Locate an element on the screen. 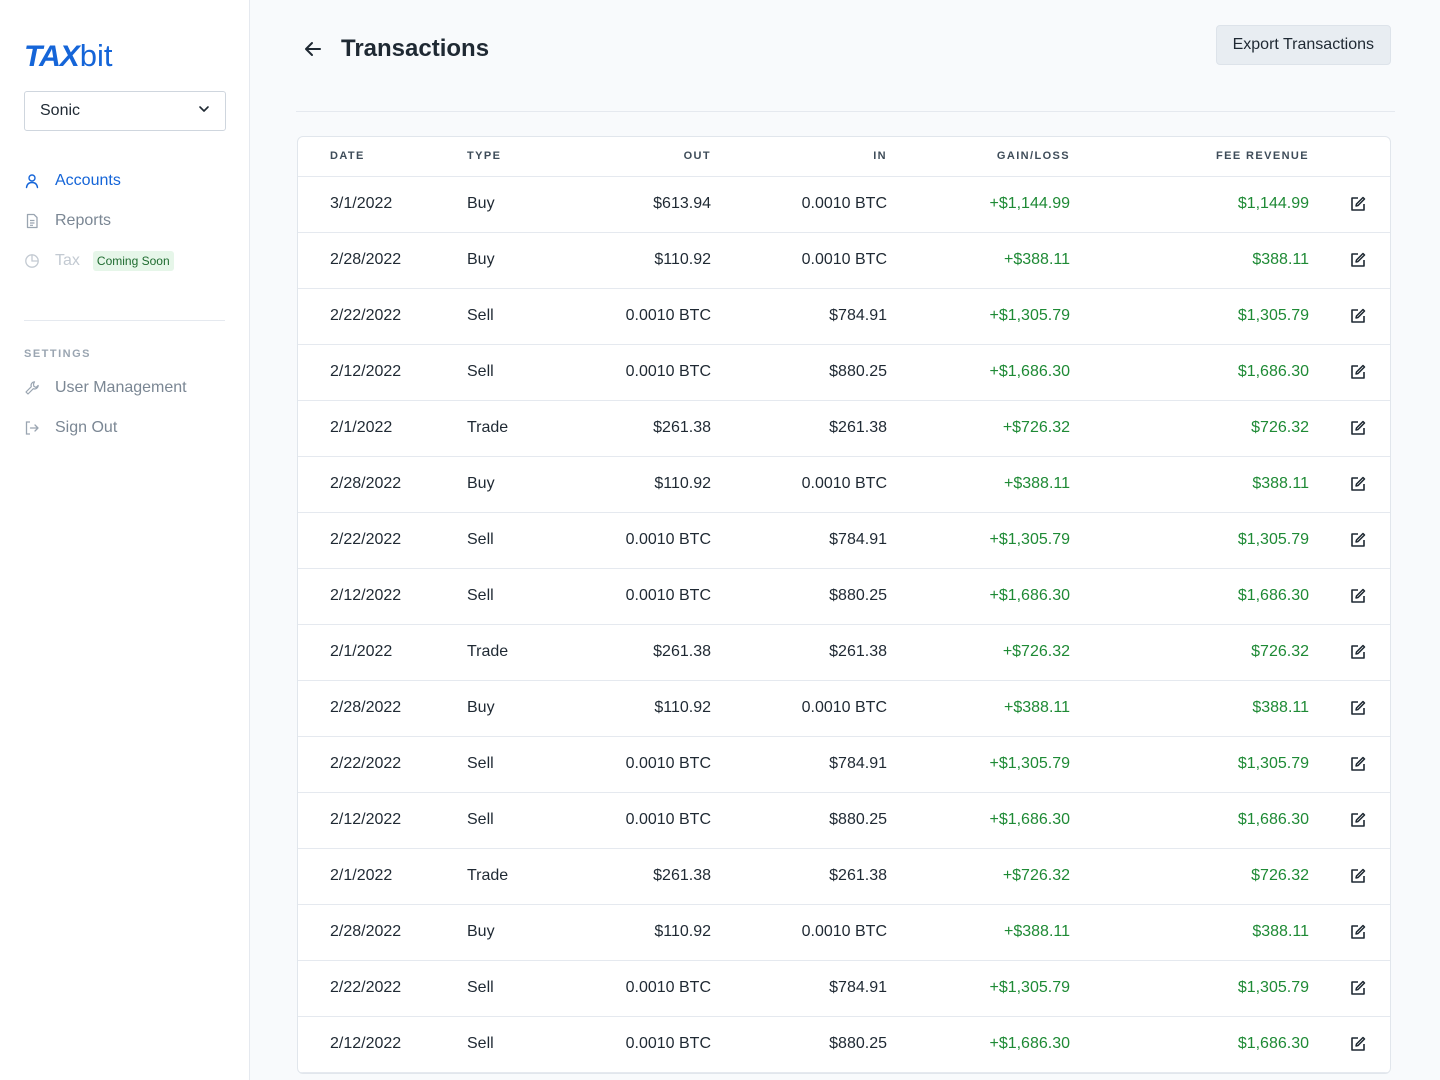  account-select: Sonic is located at coordinates (125, 111).